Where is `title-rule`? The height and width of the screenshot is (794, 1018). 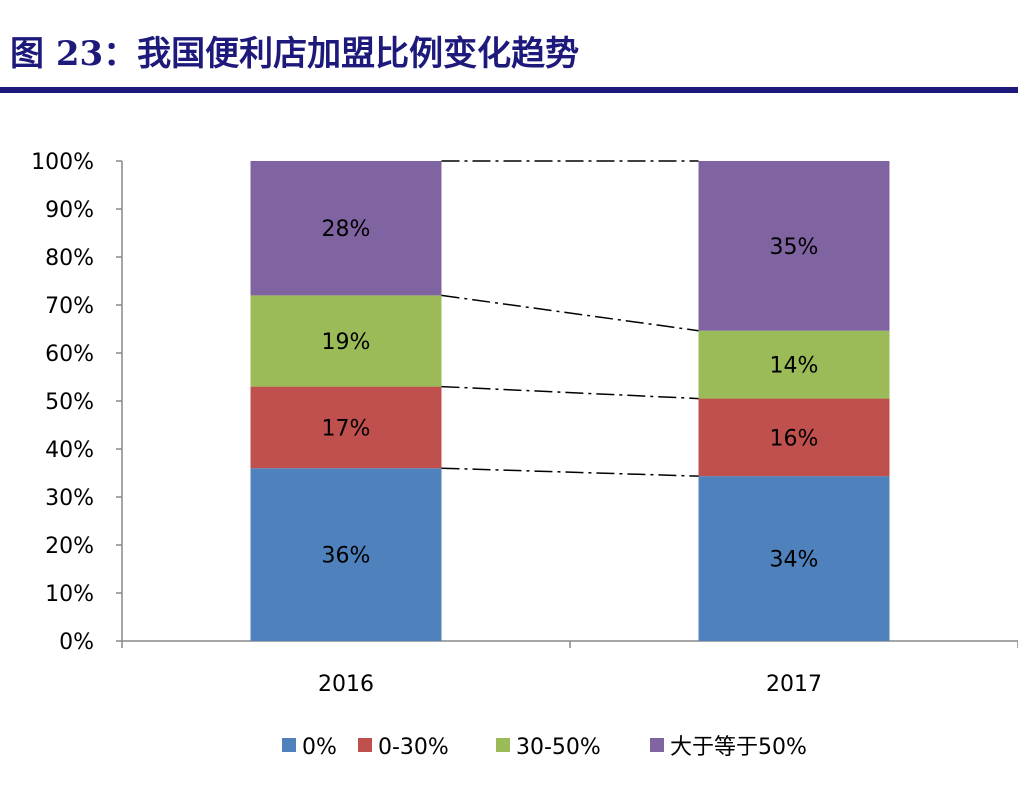
title-rule is located at coordinates (509, 90).